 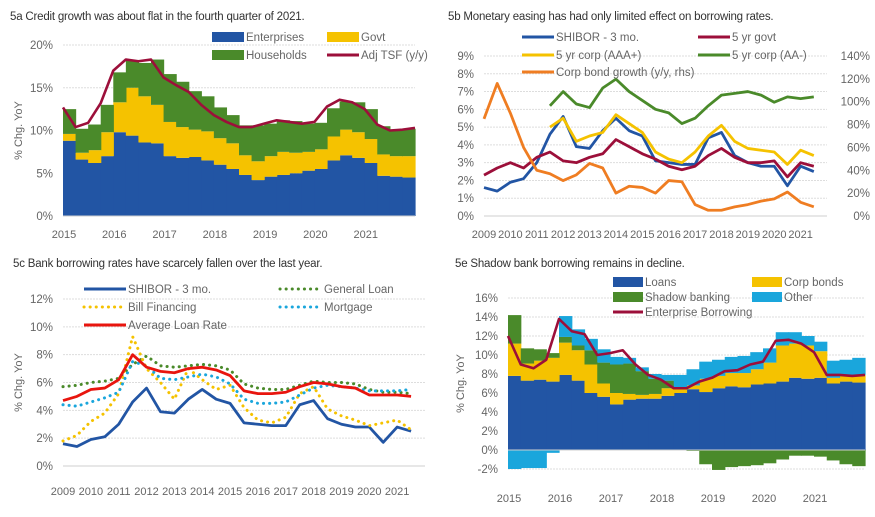 I want to click on legend-item-other: Other, so click(x=782, y=298).